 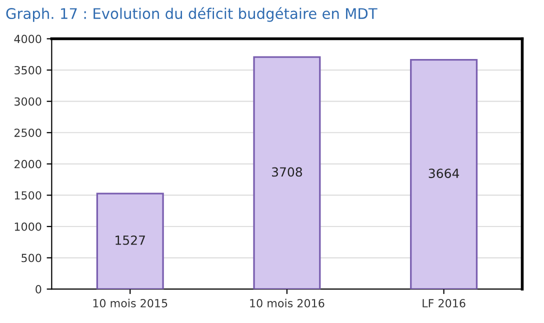 What do you see at coordinates (28, 195) in the screenshot?
I see `y-tick-label: 1500` at bounding box center [28, 195].